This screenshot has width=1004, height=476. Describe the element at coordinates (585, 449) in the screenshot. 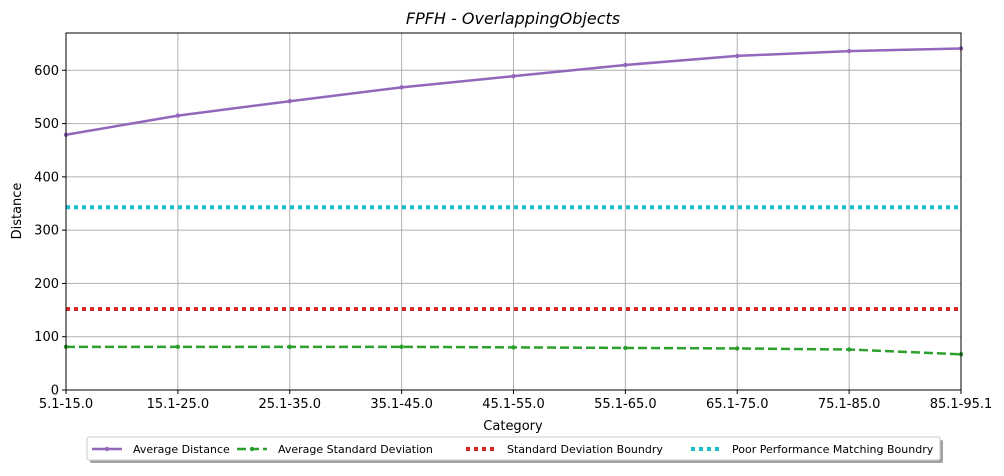

I see `legend-label: Standard Deviation Boundry` at that location.